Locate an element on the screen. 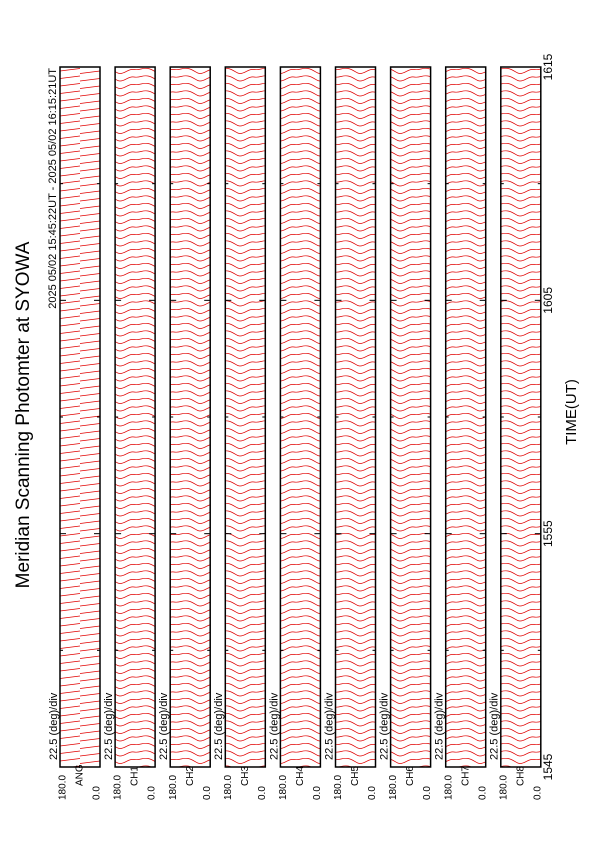  x-axis-label: TIME(UT) is located at coordinates (571, 412).